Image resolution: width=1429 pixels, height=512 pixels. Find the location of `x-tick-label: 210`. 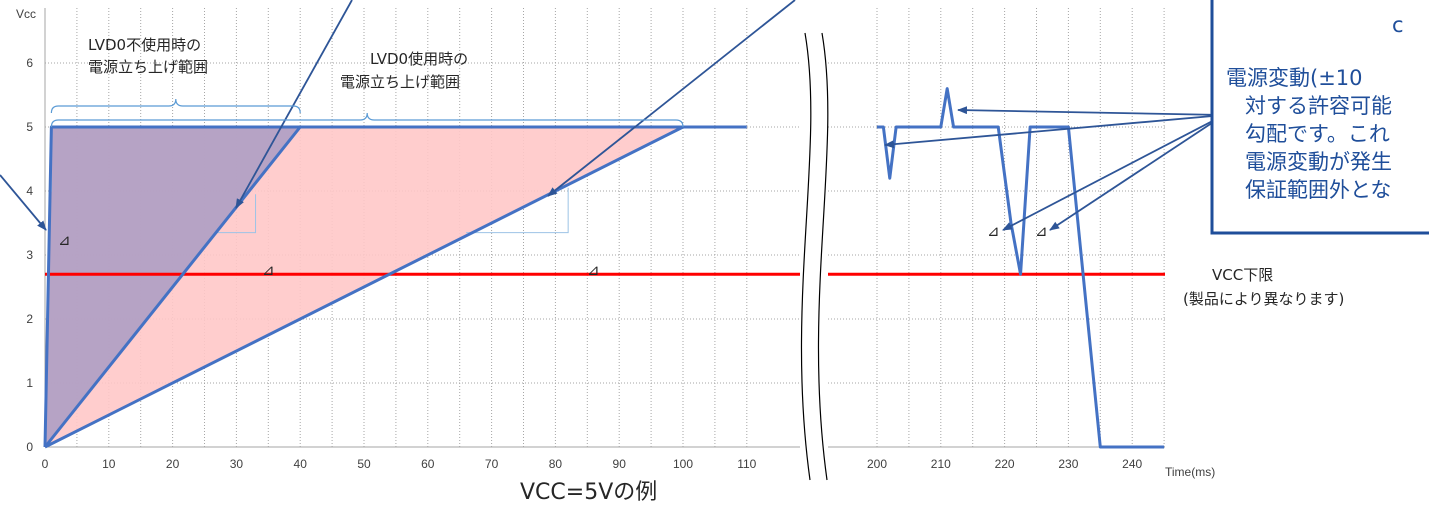

x-tick-label: 210 is located at coordinates (941, 464).